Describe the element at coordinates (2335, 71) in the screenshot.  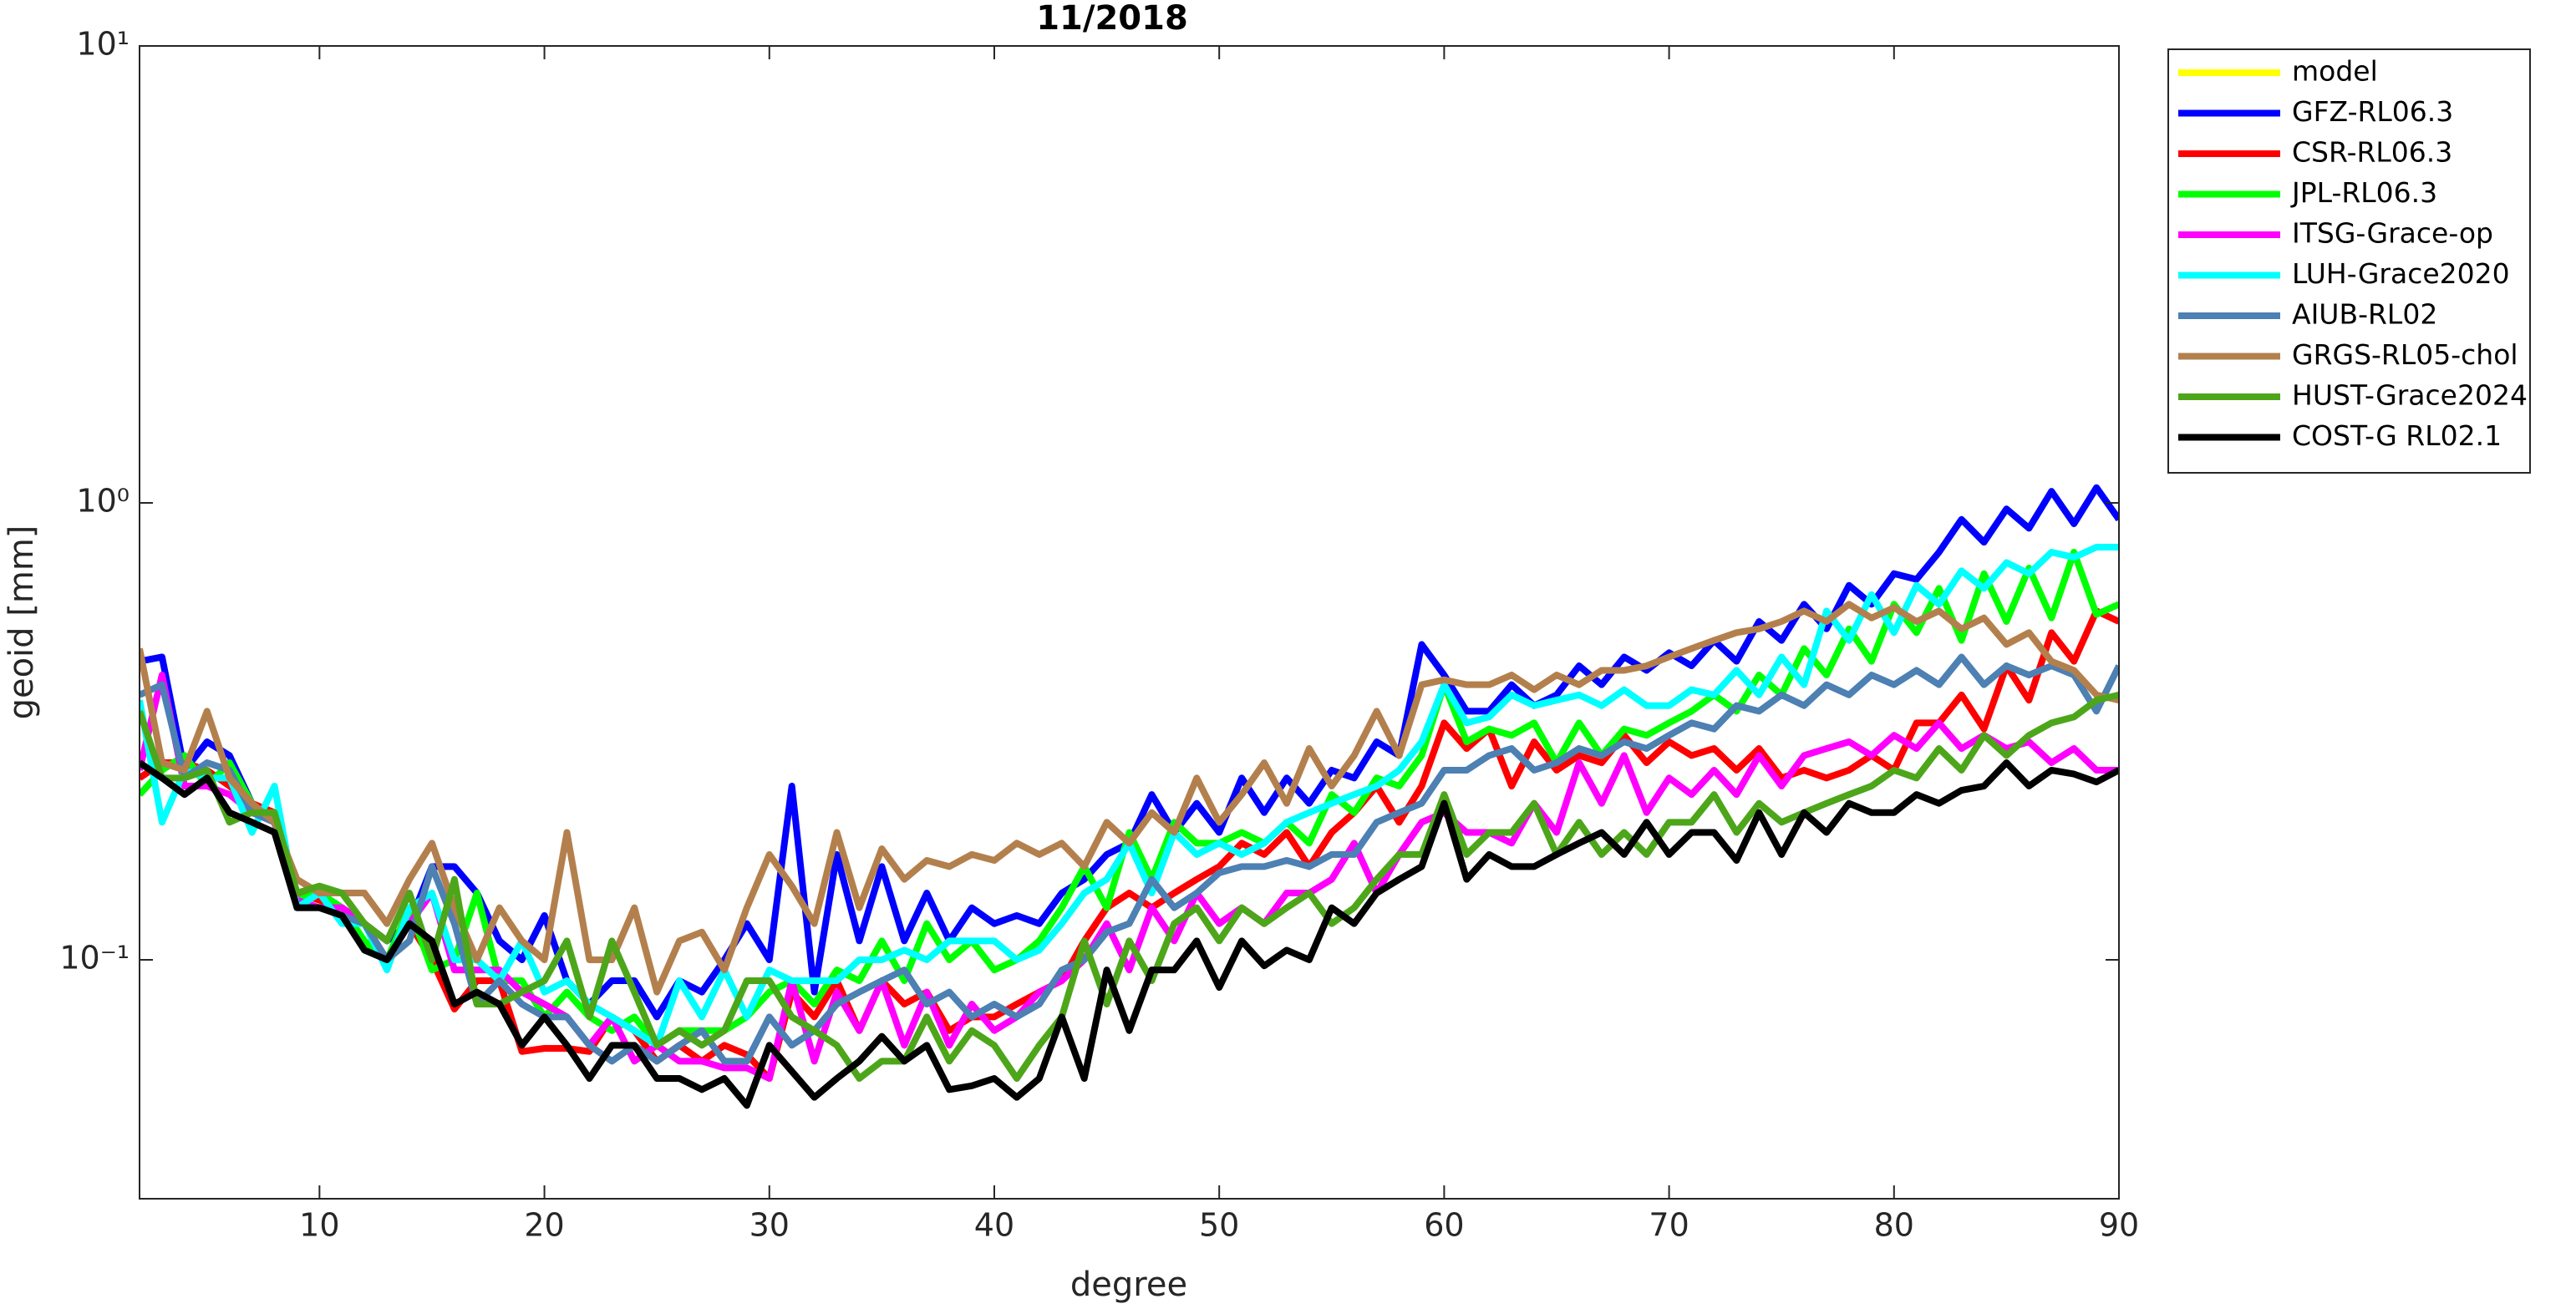
I see `legend-label: model` at that location.